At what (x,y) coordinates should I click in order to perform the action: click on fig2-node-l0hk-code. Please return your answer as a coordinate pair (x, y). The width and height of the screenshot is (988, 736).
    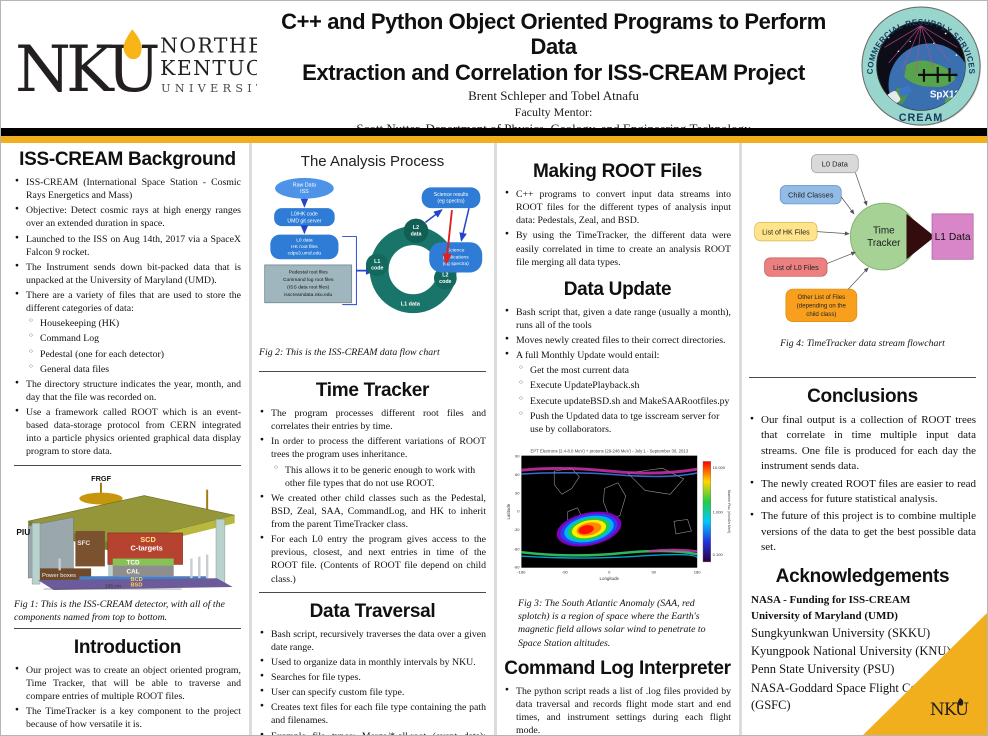
    Looking at the image, I should click on (304, 217).